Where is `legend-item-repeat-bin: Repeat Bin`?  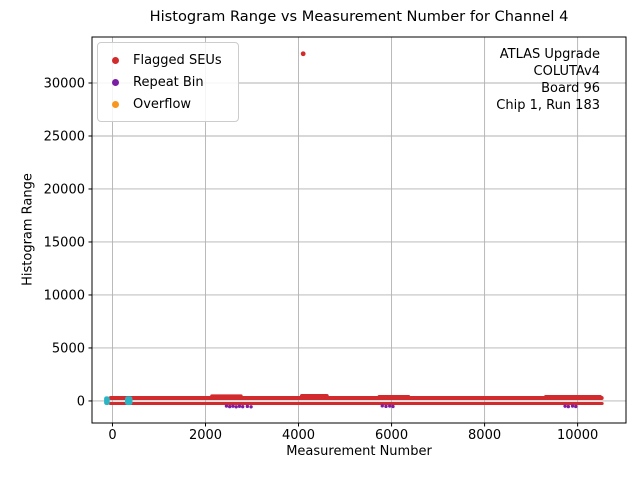
legend-item-repeat-bin: Repeat Bin is located at coordinates (164, 82).